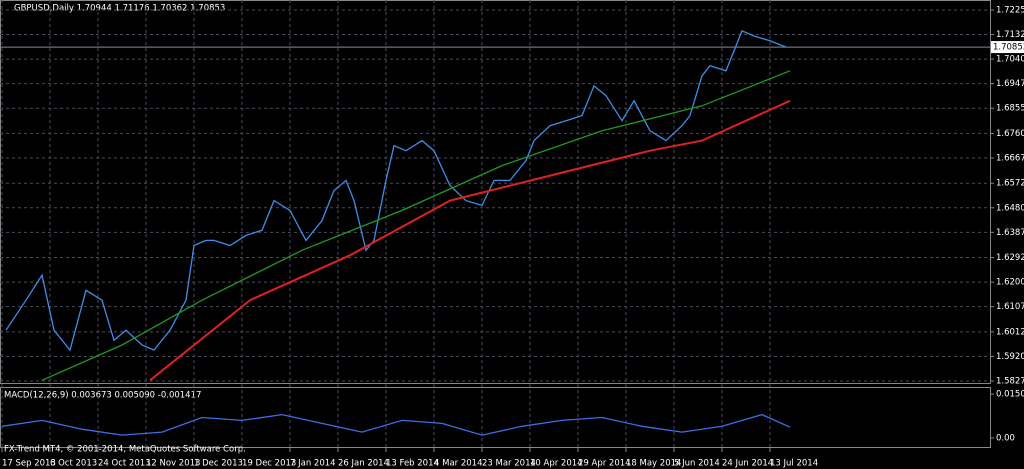 The image size is (1024, 469). What do you see at coordinates (1010, 307) in the screenshot?
I see `y-tick-label: 1.61075` at bounding box center [1010, 307].